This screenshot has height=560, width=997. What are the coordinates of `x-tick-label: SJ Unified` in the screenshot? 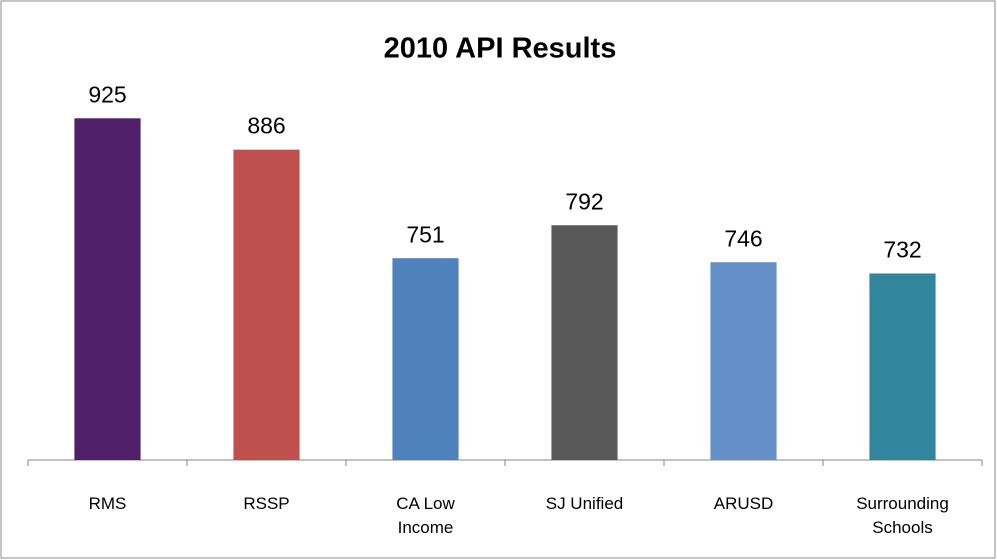 It's located at (584, 503).